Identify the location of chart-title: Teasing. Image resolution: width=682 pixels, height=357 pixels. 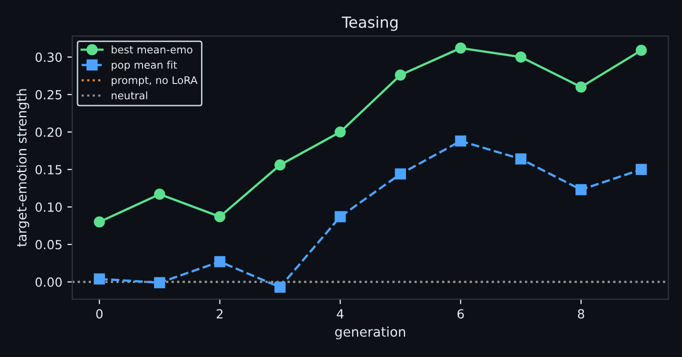
(370, 23).